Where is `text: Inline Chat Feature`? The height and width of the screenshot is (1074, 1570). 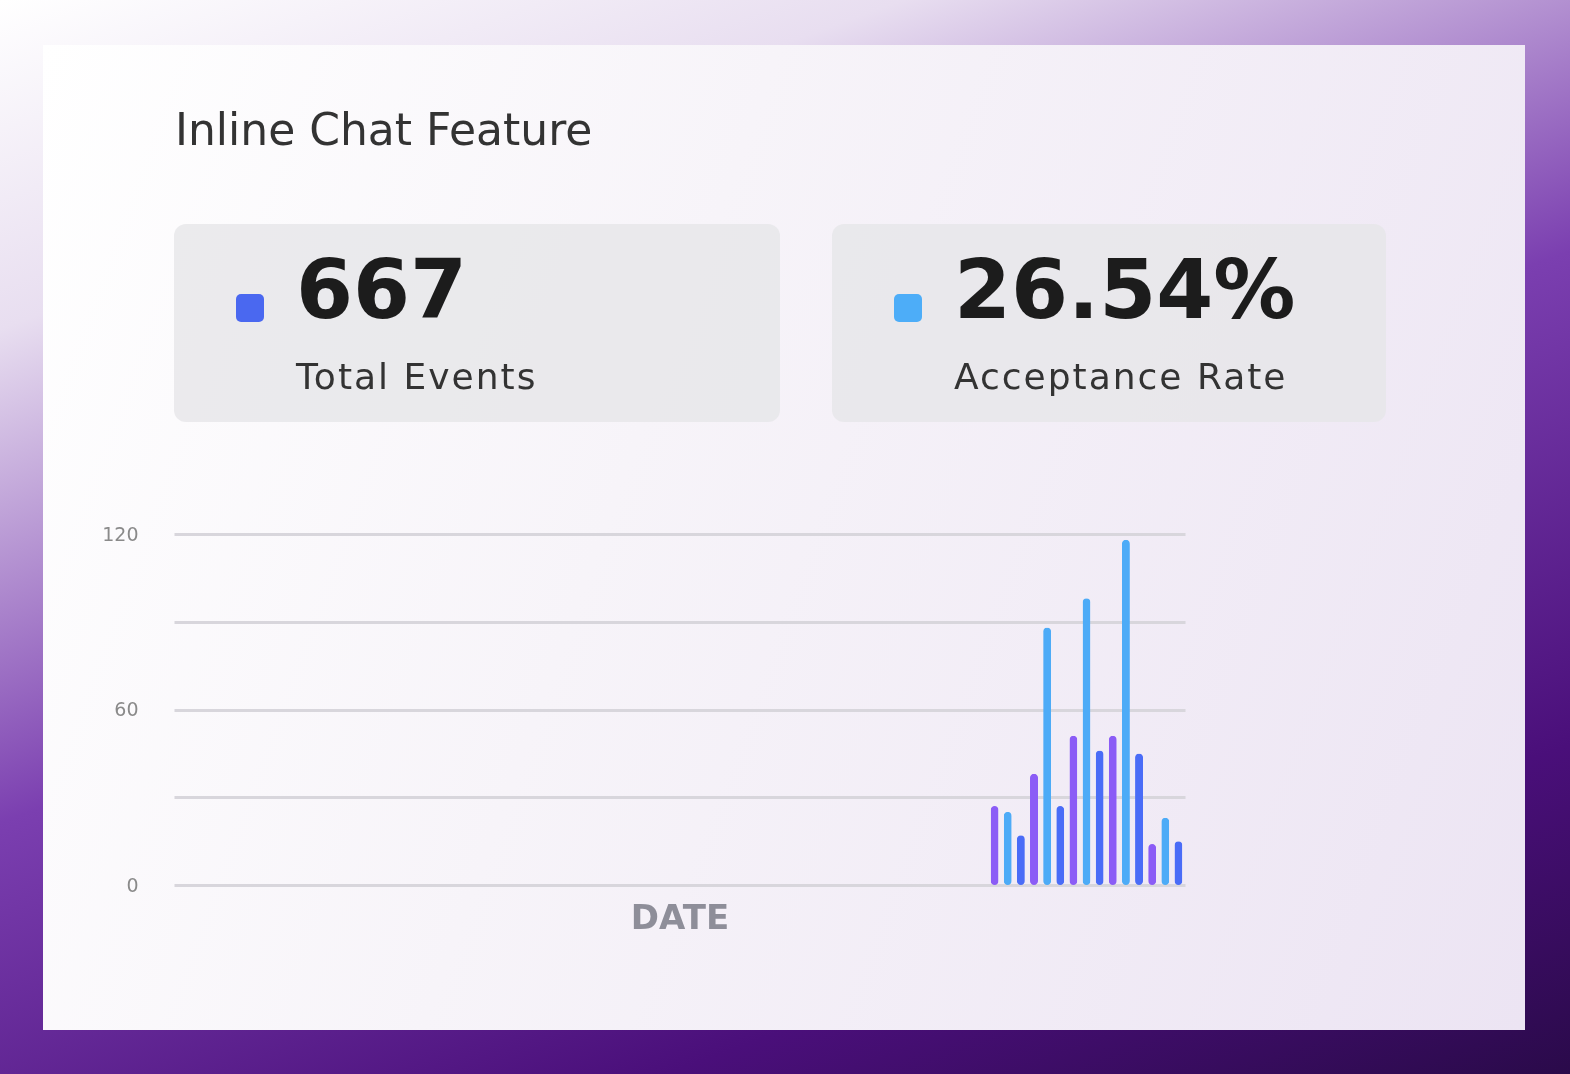
text: Inline Chat Feature is located at coordinates (384, 129).